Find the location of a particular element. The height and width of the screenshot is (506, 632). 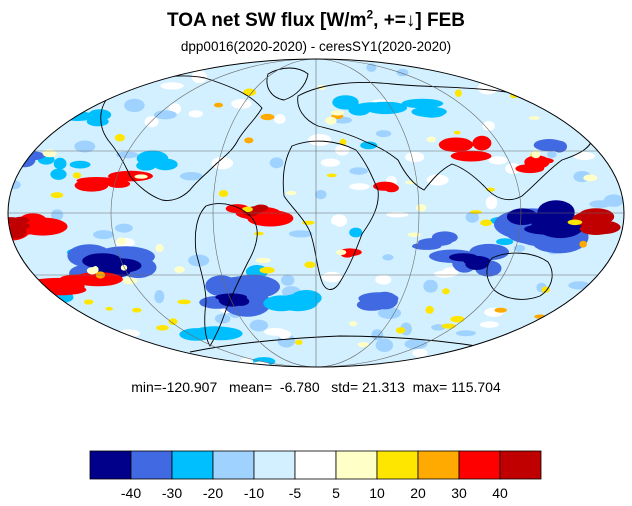

stat-mean-label: mean= is located at coordinates (250, 387).